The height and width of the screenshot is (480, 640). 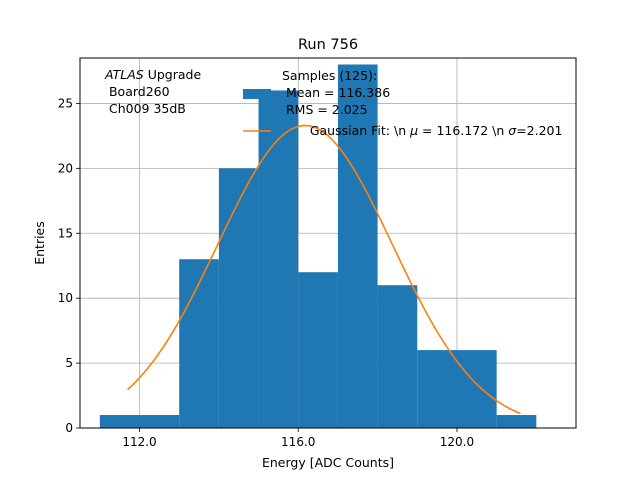 I want to click on y-tick-label: 5, so click(x=69, y=363).